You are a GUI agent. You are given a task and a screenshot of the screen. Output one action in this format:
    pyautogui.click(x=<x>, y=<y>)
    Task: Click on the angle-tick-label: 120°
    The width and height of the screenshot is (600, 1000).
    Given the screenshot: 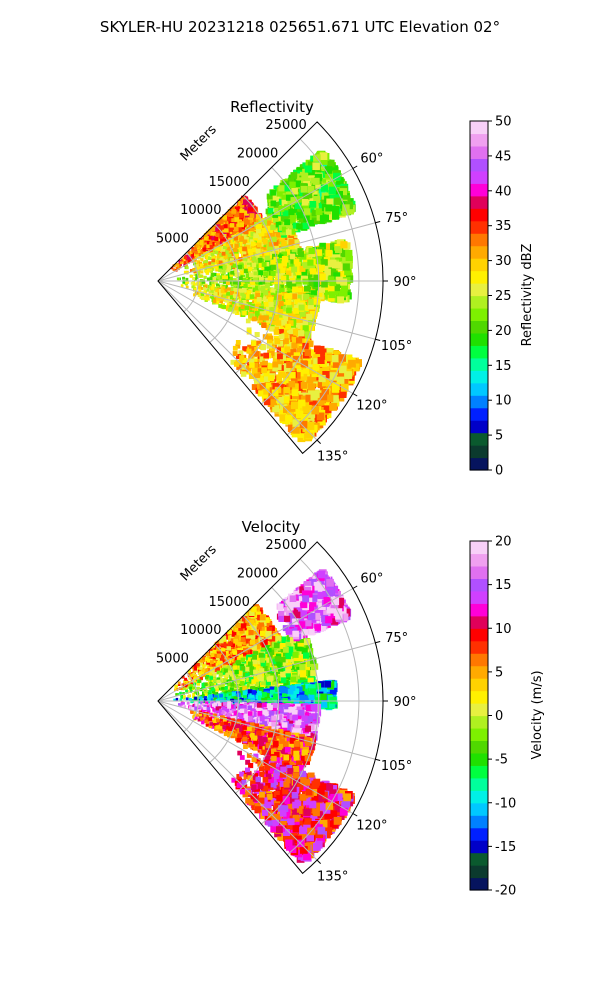 What is the action you would take?
    pyautogui.click(x=371, y=406)
    